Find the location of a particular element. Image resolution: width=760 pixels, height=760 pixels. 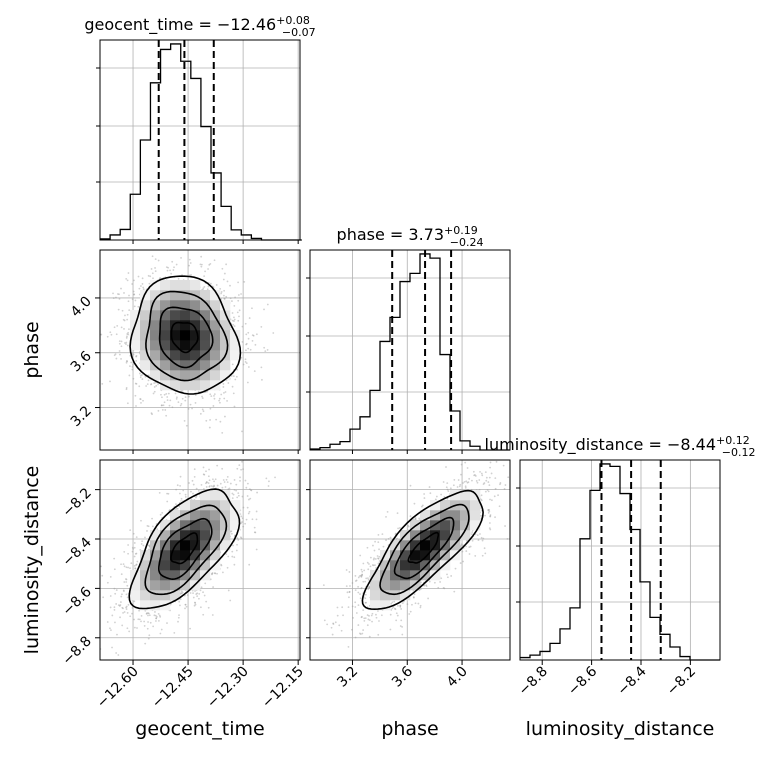

density-panel-geocent_time-vs-phase is located at coordinates (200, 350).